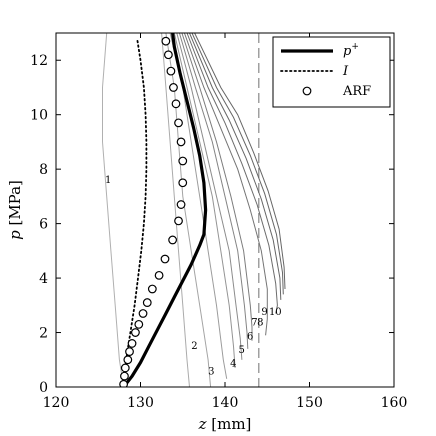 The image size is (436, 436). Describe the element at coordinates (275, 312) in the screenshot. I see `curve-label-10: 10` at that location.